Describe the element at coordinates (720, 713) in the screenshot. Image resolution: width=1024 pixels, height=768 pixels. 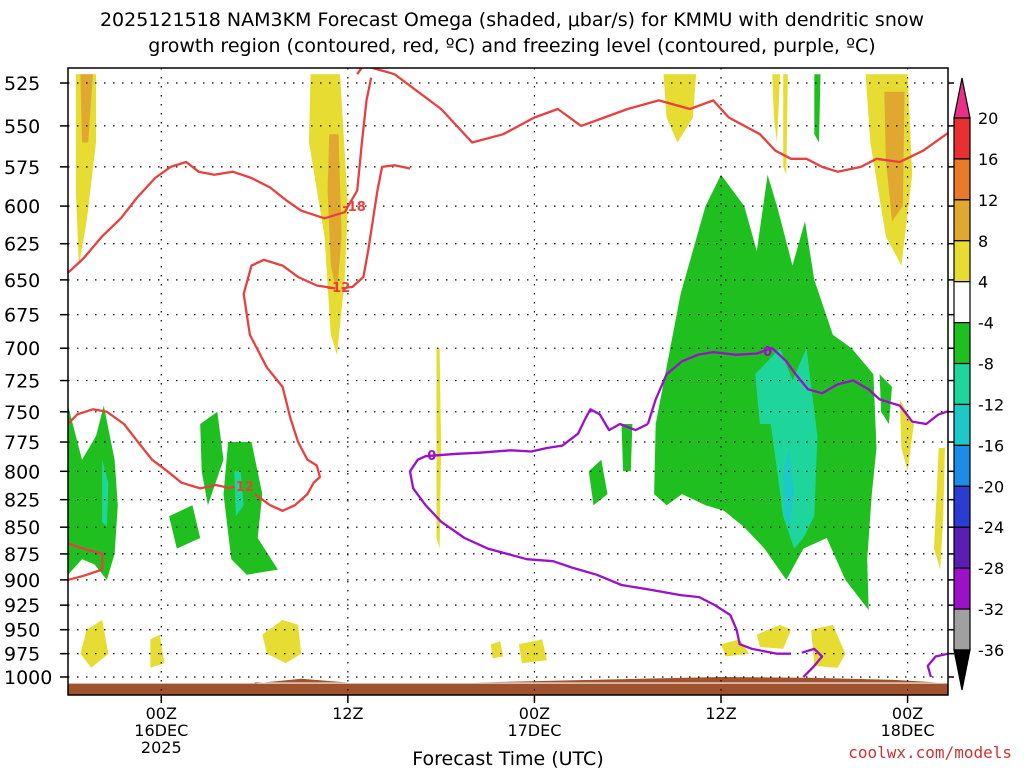
I see `x-tick-label-60-0: 12Z` at that location.